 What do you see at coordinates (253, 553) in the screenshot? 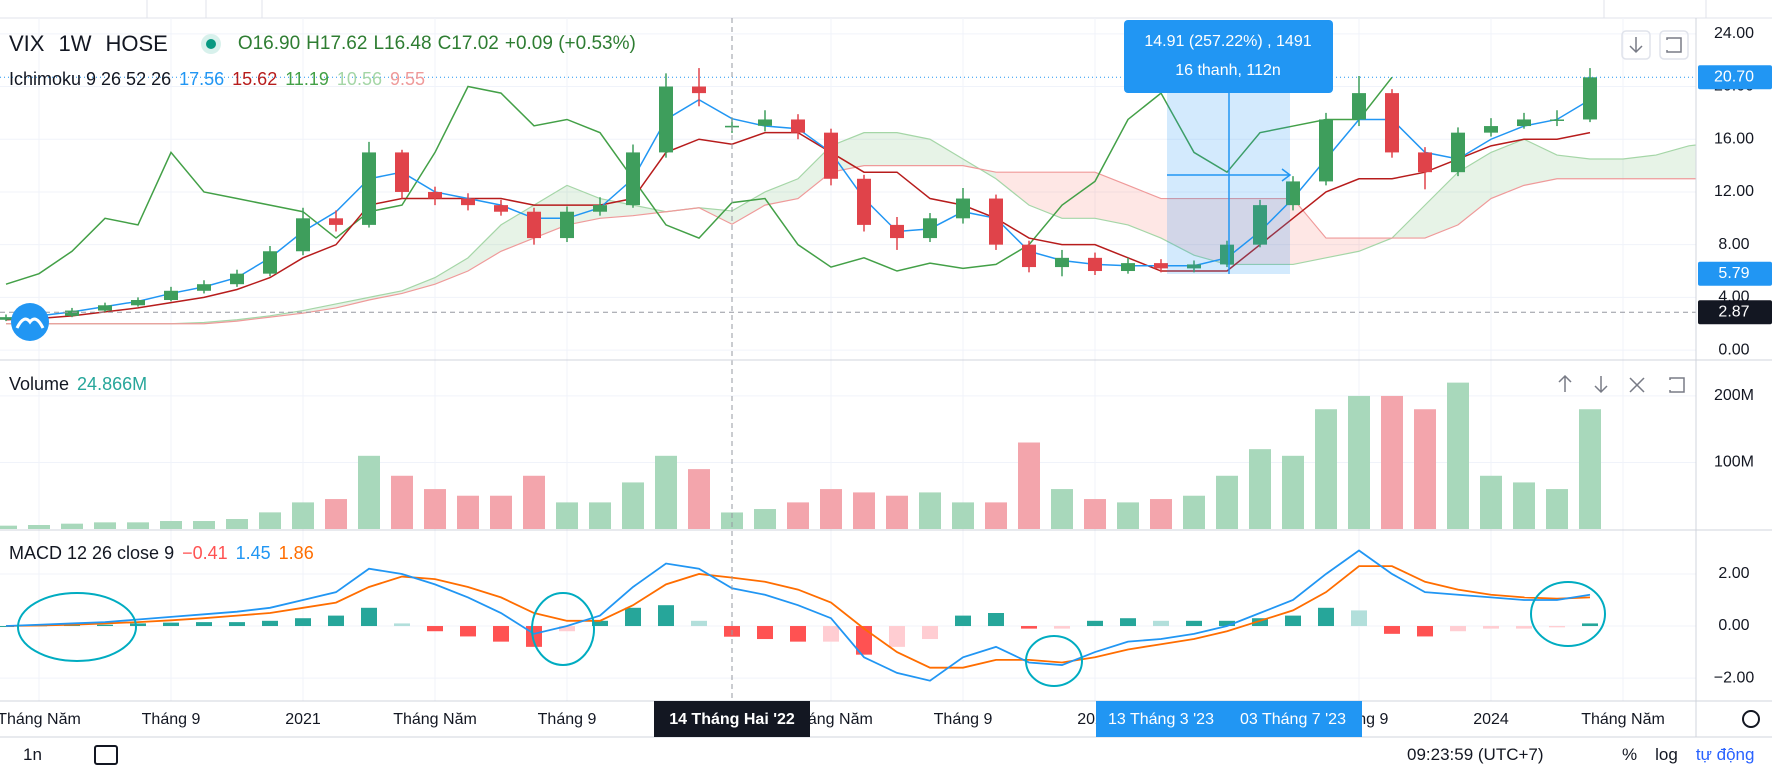
I see `indicator-value: 1.45` at bounding box center [253, 553].